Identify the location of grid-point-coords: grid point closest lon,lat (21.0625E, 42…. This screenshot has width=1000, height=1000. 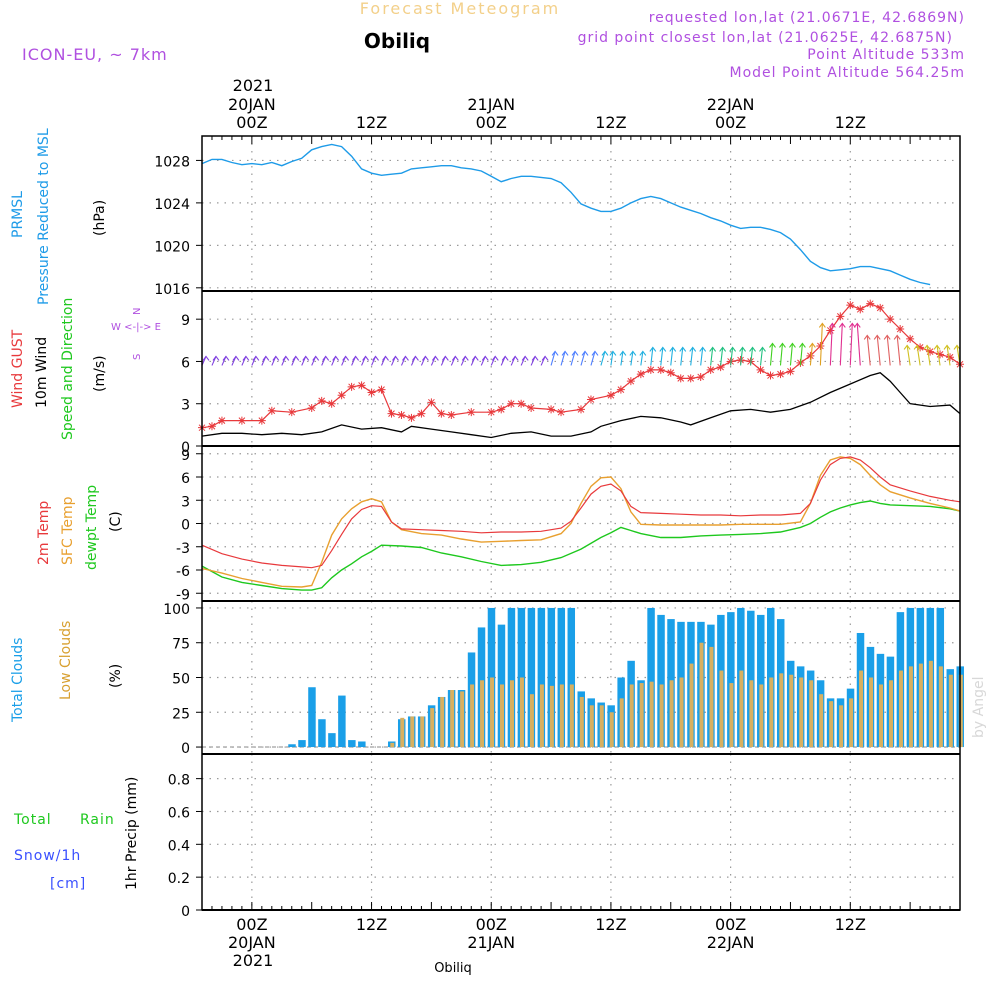
(765, 38).